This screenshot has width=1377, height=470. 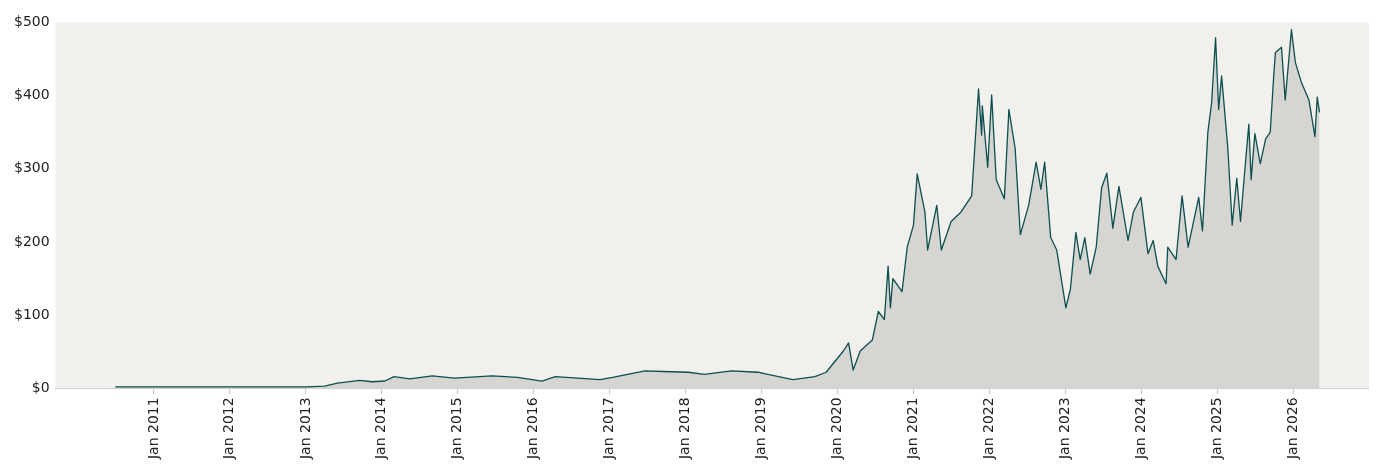 What do you see at coordinates (40, 386) in the screenshot?
I see `y-tick-label: $0` at bounding box center [40, 386].